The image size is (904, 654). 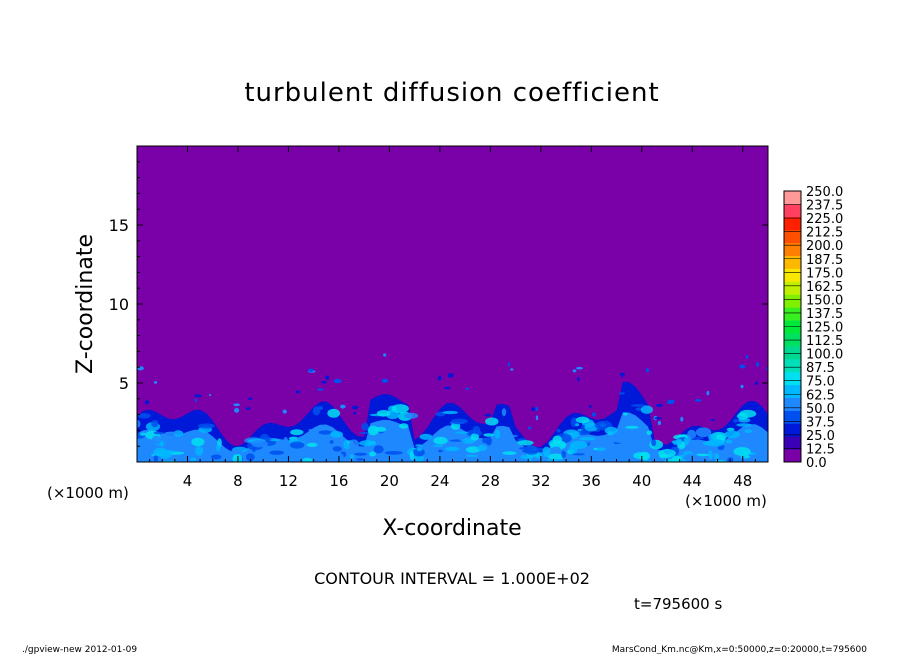 What do you see at coordinates (820, 382) in the screenshot?
I see `colorbar-label: 75.0` at bounding box center [820, 382].